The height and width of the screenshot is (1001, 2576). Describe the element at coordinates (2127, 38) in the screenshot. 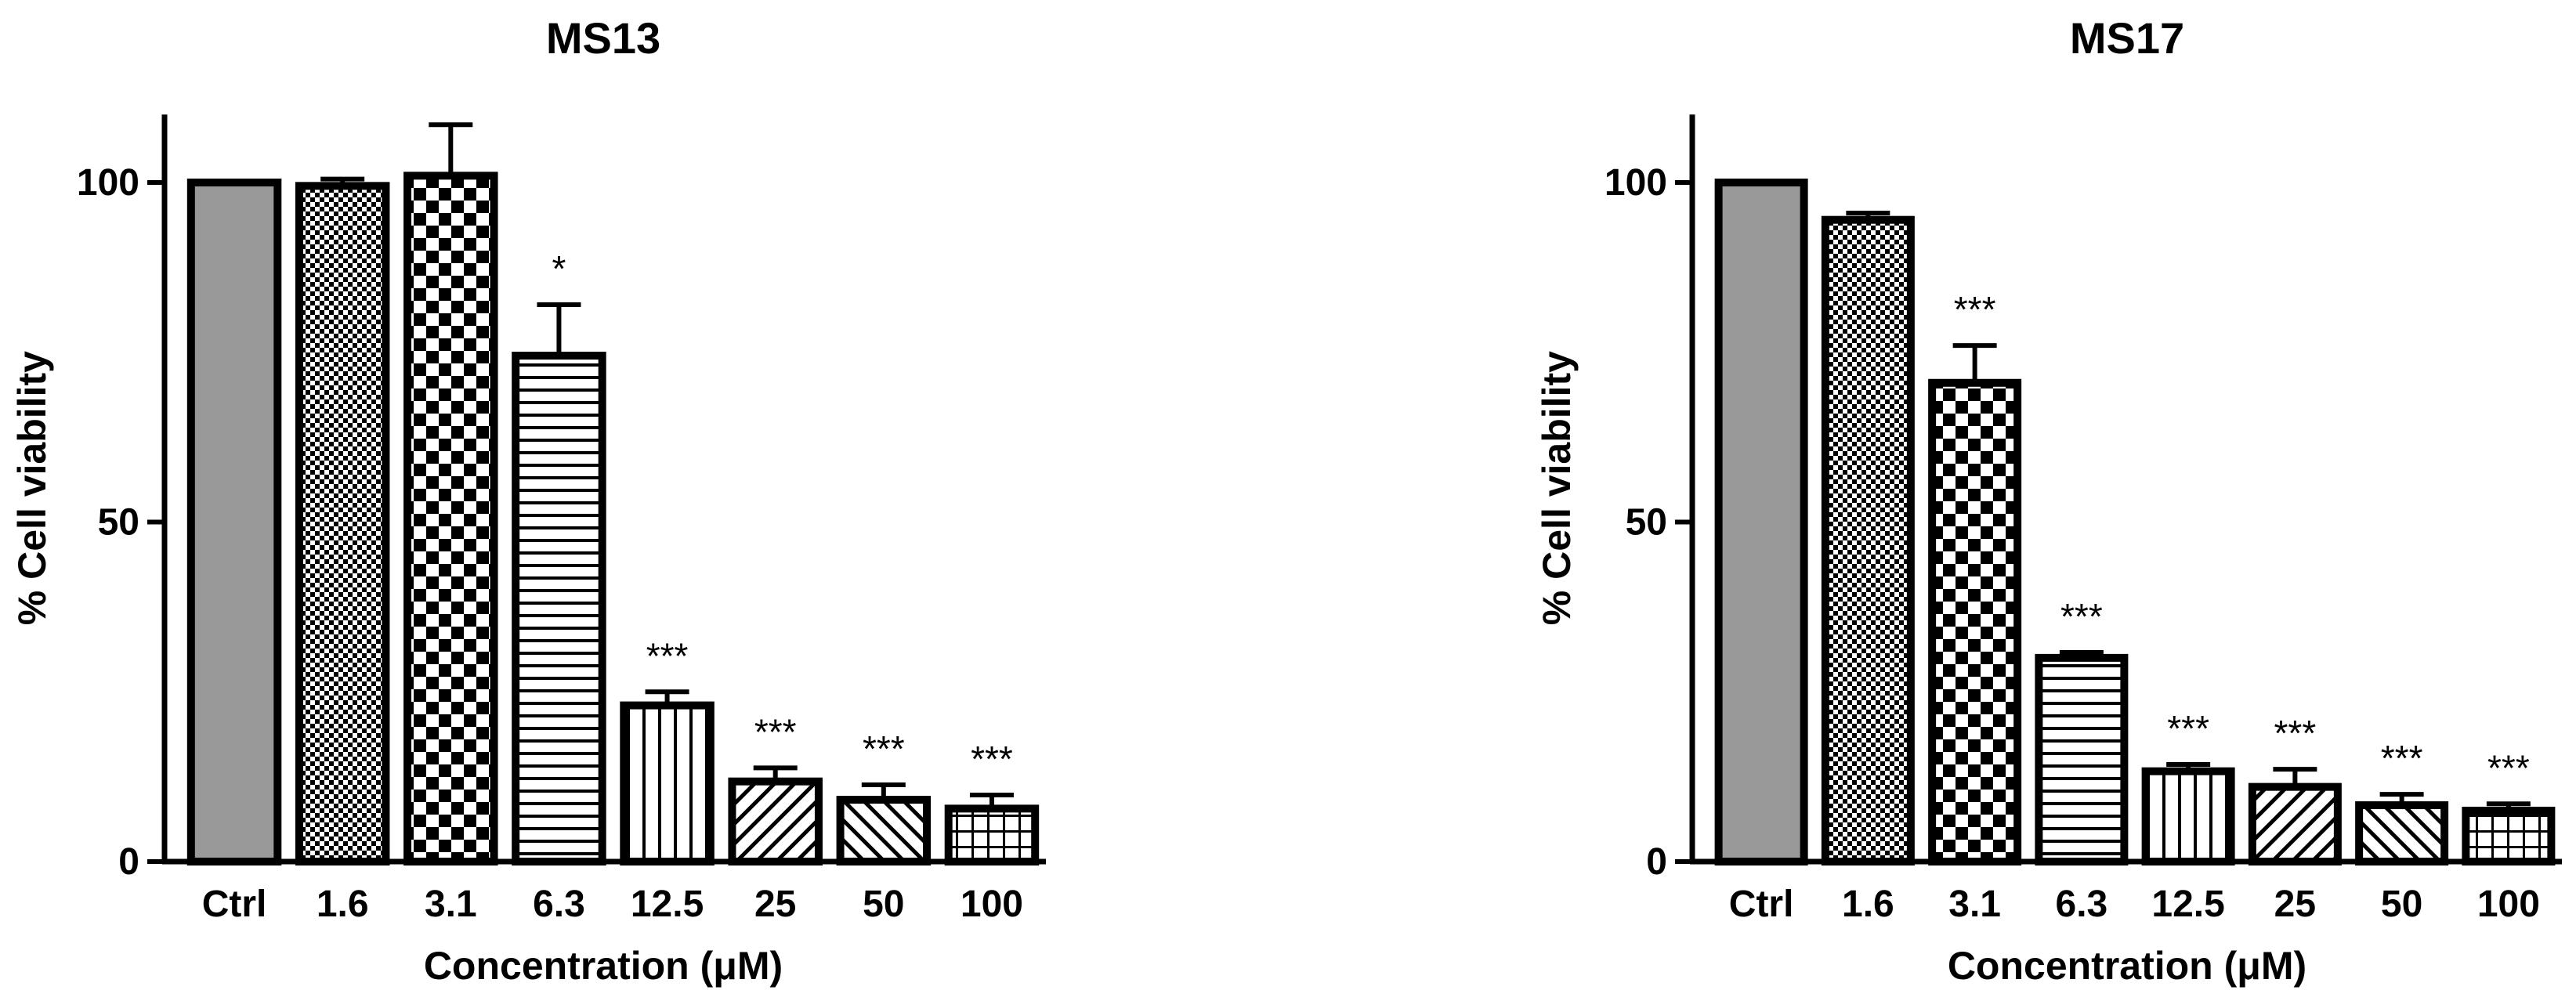

I see `chart-title: MS17` at that location.